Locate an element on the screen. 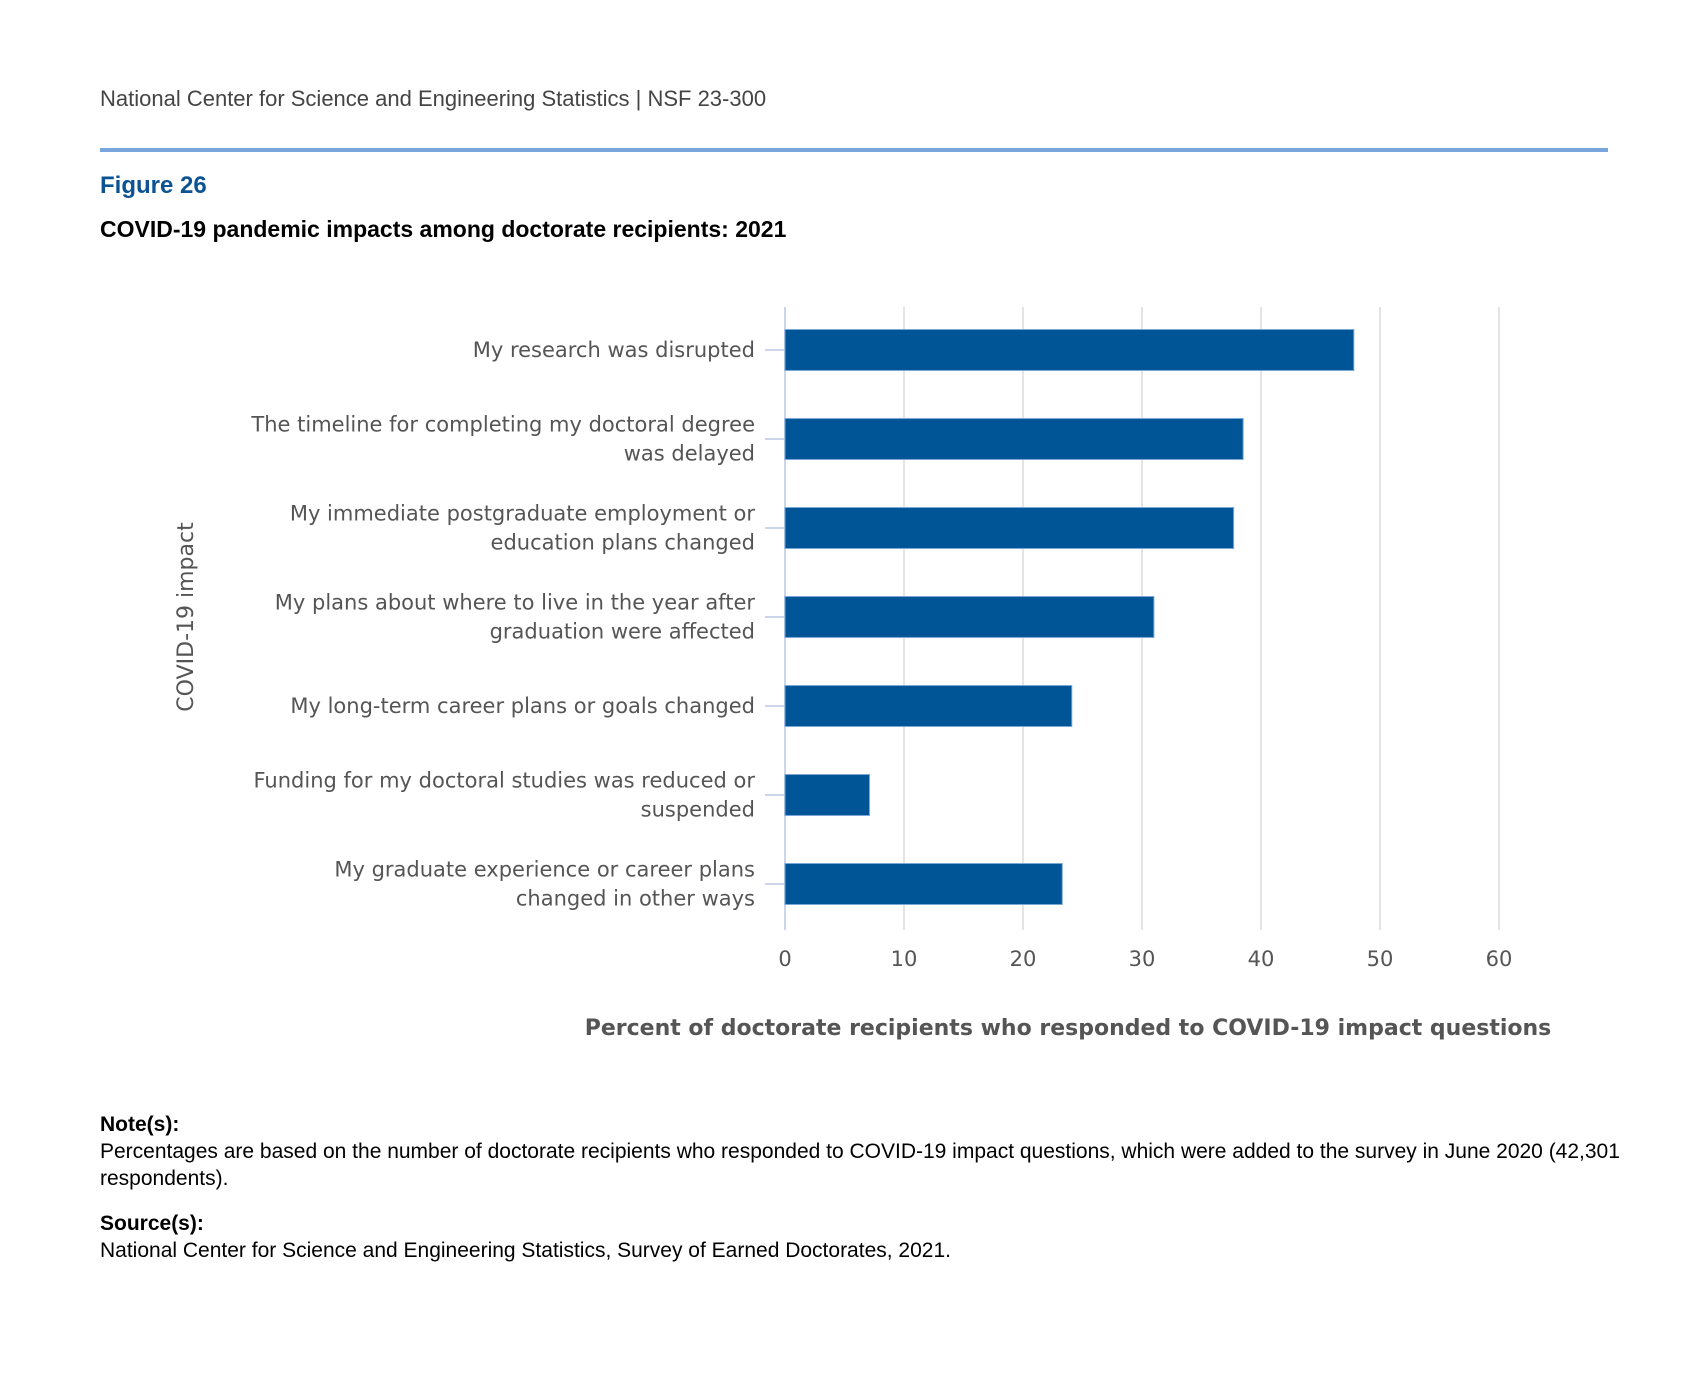 This screenshot has width=1699, height=1375. x-tick-label: 60 is located at coordinates (1499, 959).